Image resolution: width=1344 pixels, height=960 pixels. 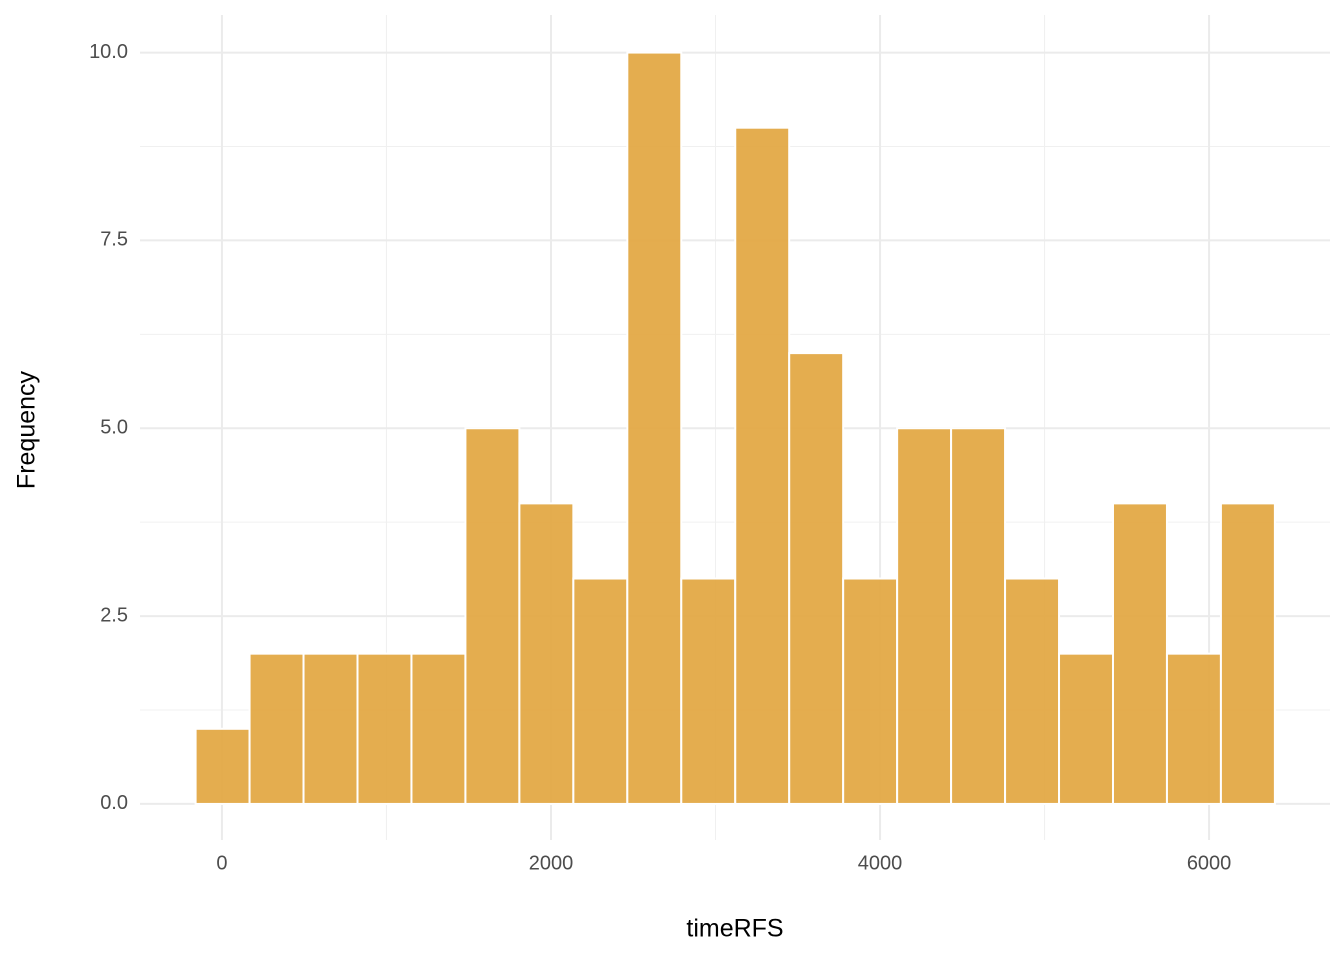 I want to click on y-tick-label: 10.0, so click(x=108, y=52).